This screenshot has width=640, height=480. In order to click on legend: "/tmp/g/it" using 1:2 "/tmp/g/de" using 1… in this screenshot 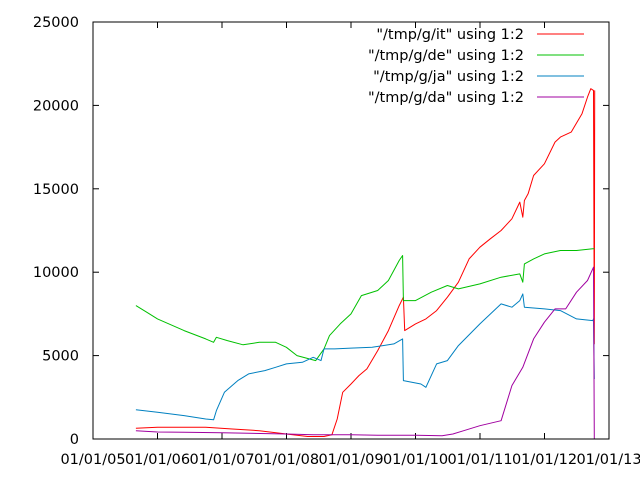, I will do `click(476, 66)`.